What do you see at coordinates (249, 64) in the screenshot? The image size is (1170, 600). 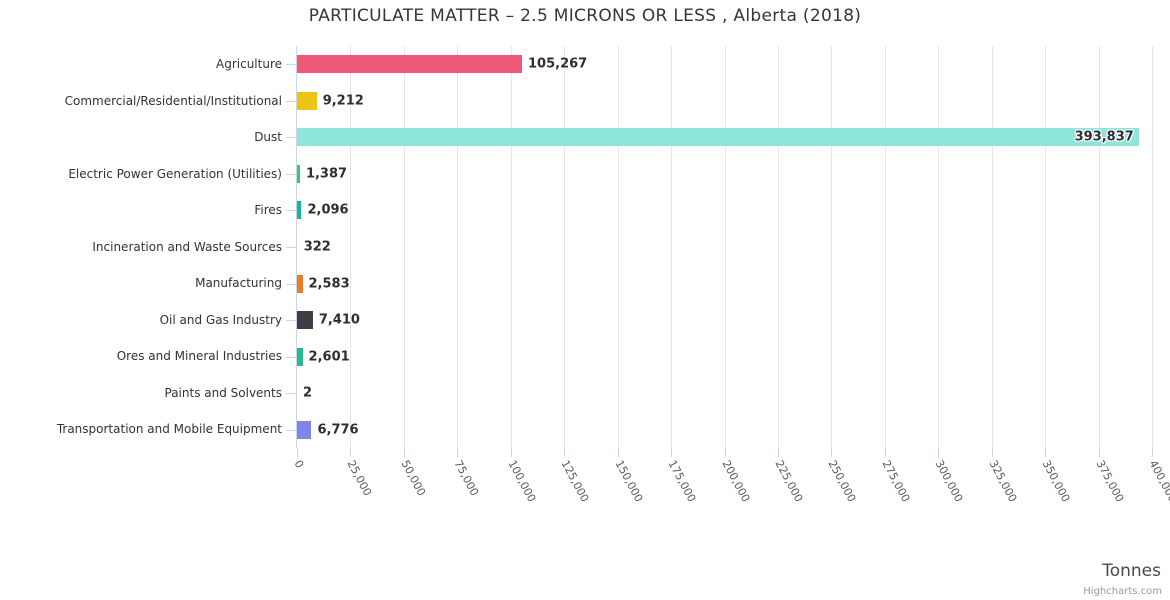 I see `category-label: Agriculture` at bounding box center [249, 64].